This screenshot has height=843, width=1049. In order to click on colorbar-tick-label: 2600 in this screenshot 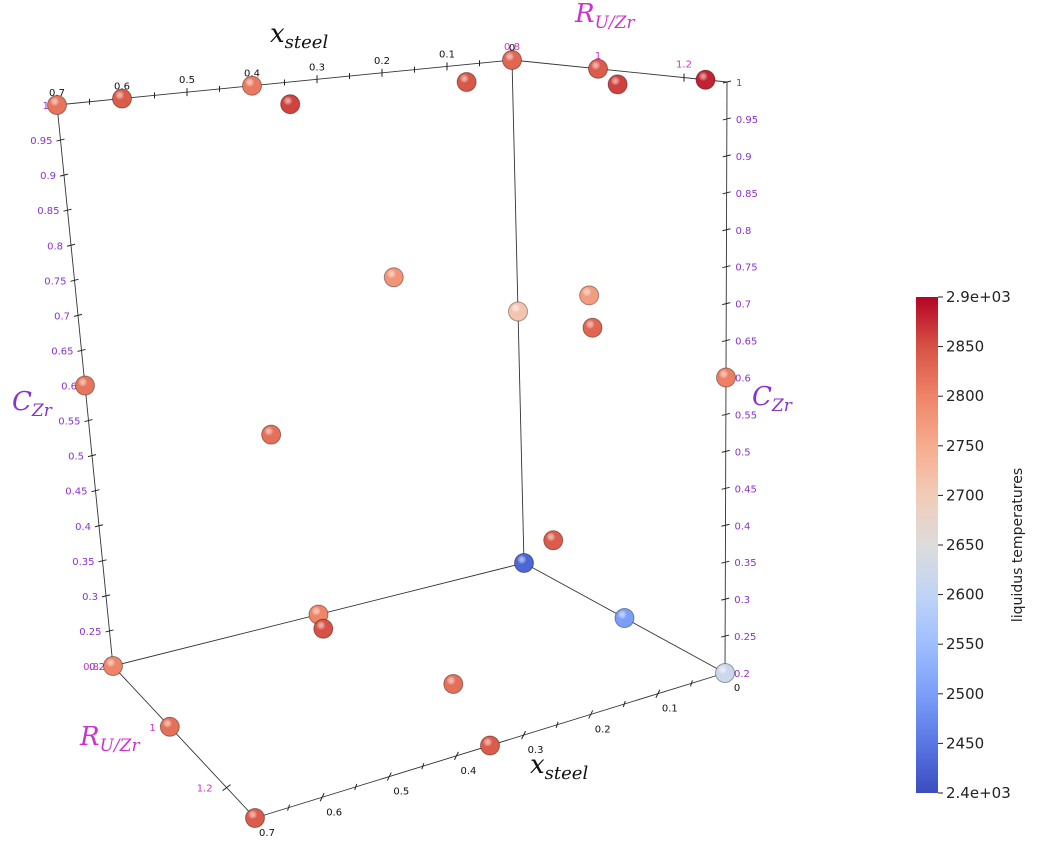, I will do `click(965, 595)`.